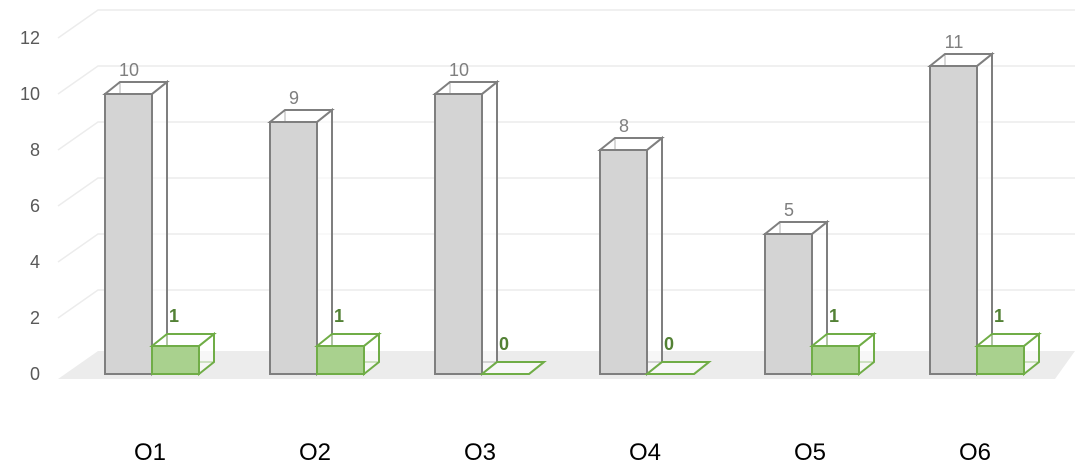 The width and height of the screenshot is (1078, 463). I want to click on category-label: O6, so click(975, 451).